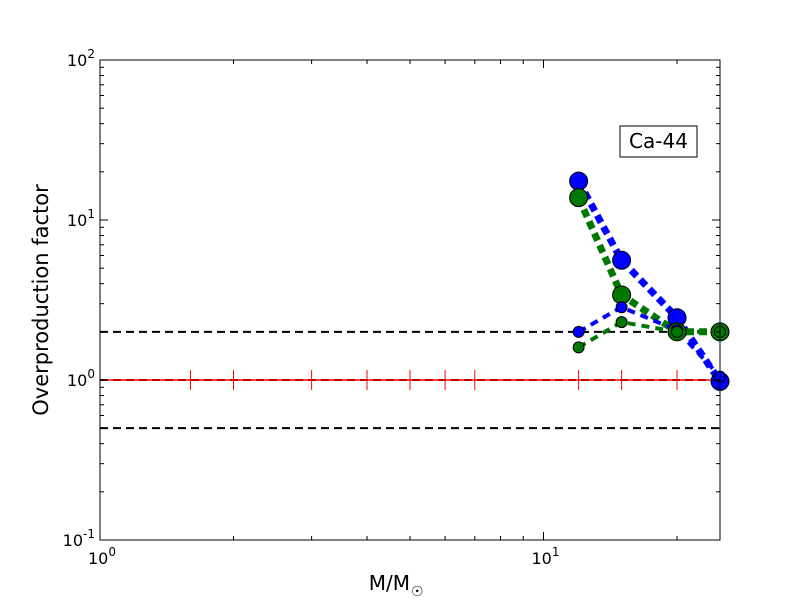 The width and height of the screenshot is (800, 600). Describe the element at coordinates (79, 538) in the screenshot. I see `y-tick-label: 10⁻¹` at that location.